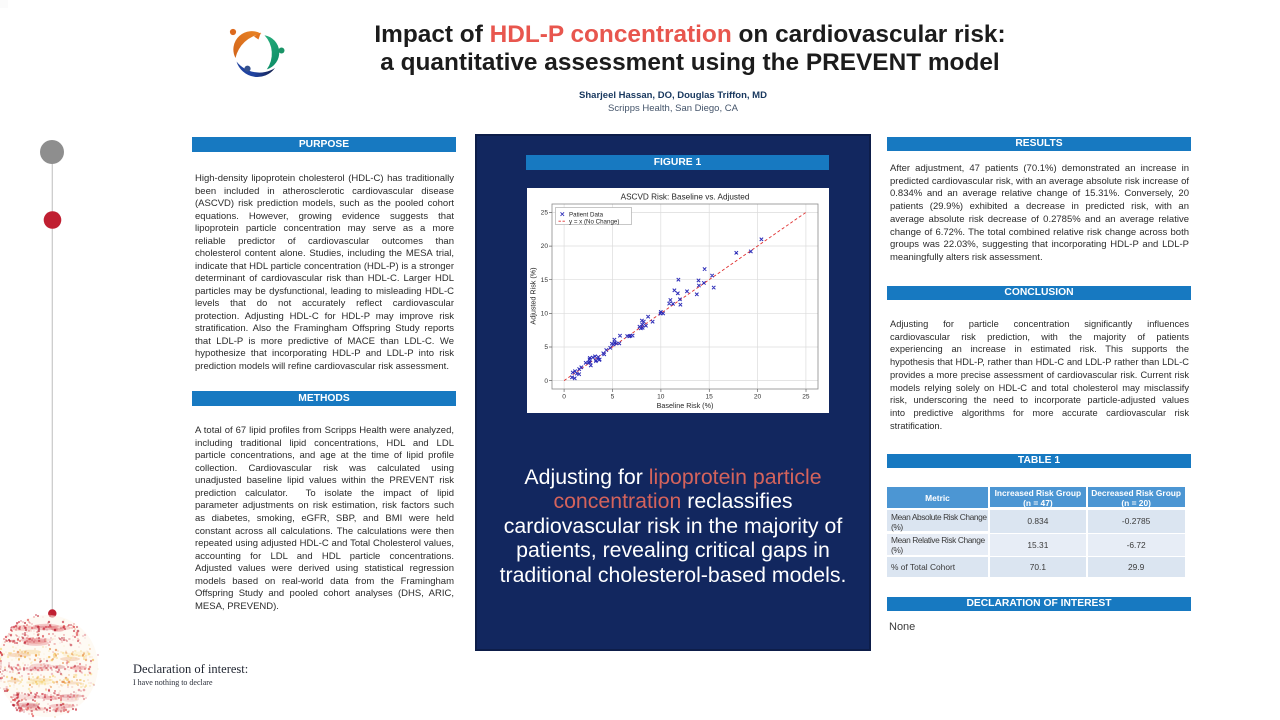  What do you see at coordinates (594, 221) in the screenshot?
I see `svg-text: y = x (No Change)` at bounding box center [594, 221].